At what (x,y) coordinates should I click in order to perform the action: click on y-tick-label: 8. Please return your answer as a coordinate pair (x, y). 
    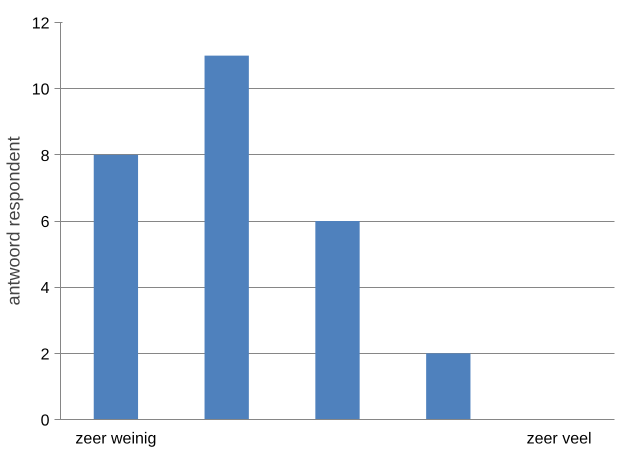
    Looking at the image, I should click on (45, 156).